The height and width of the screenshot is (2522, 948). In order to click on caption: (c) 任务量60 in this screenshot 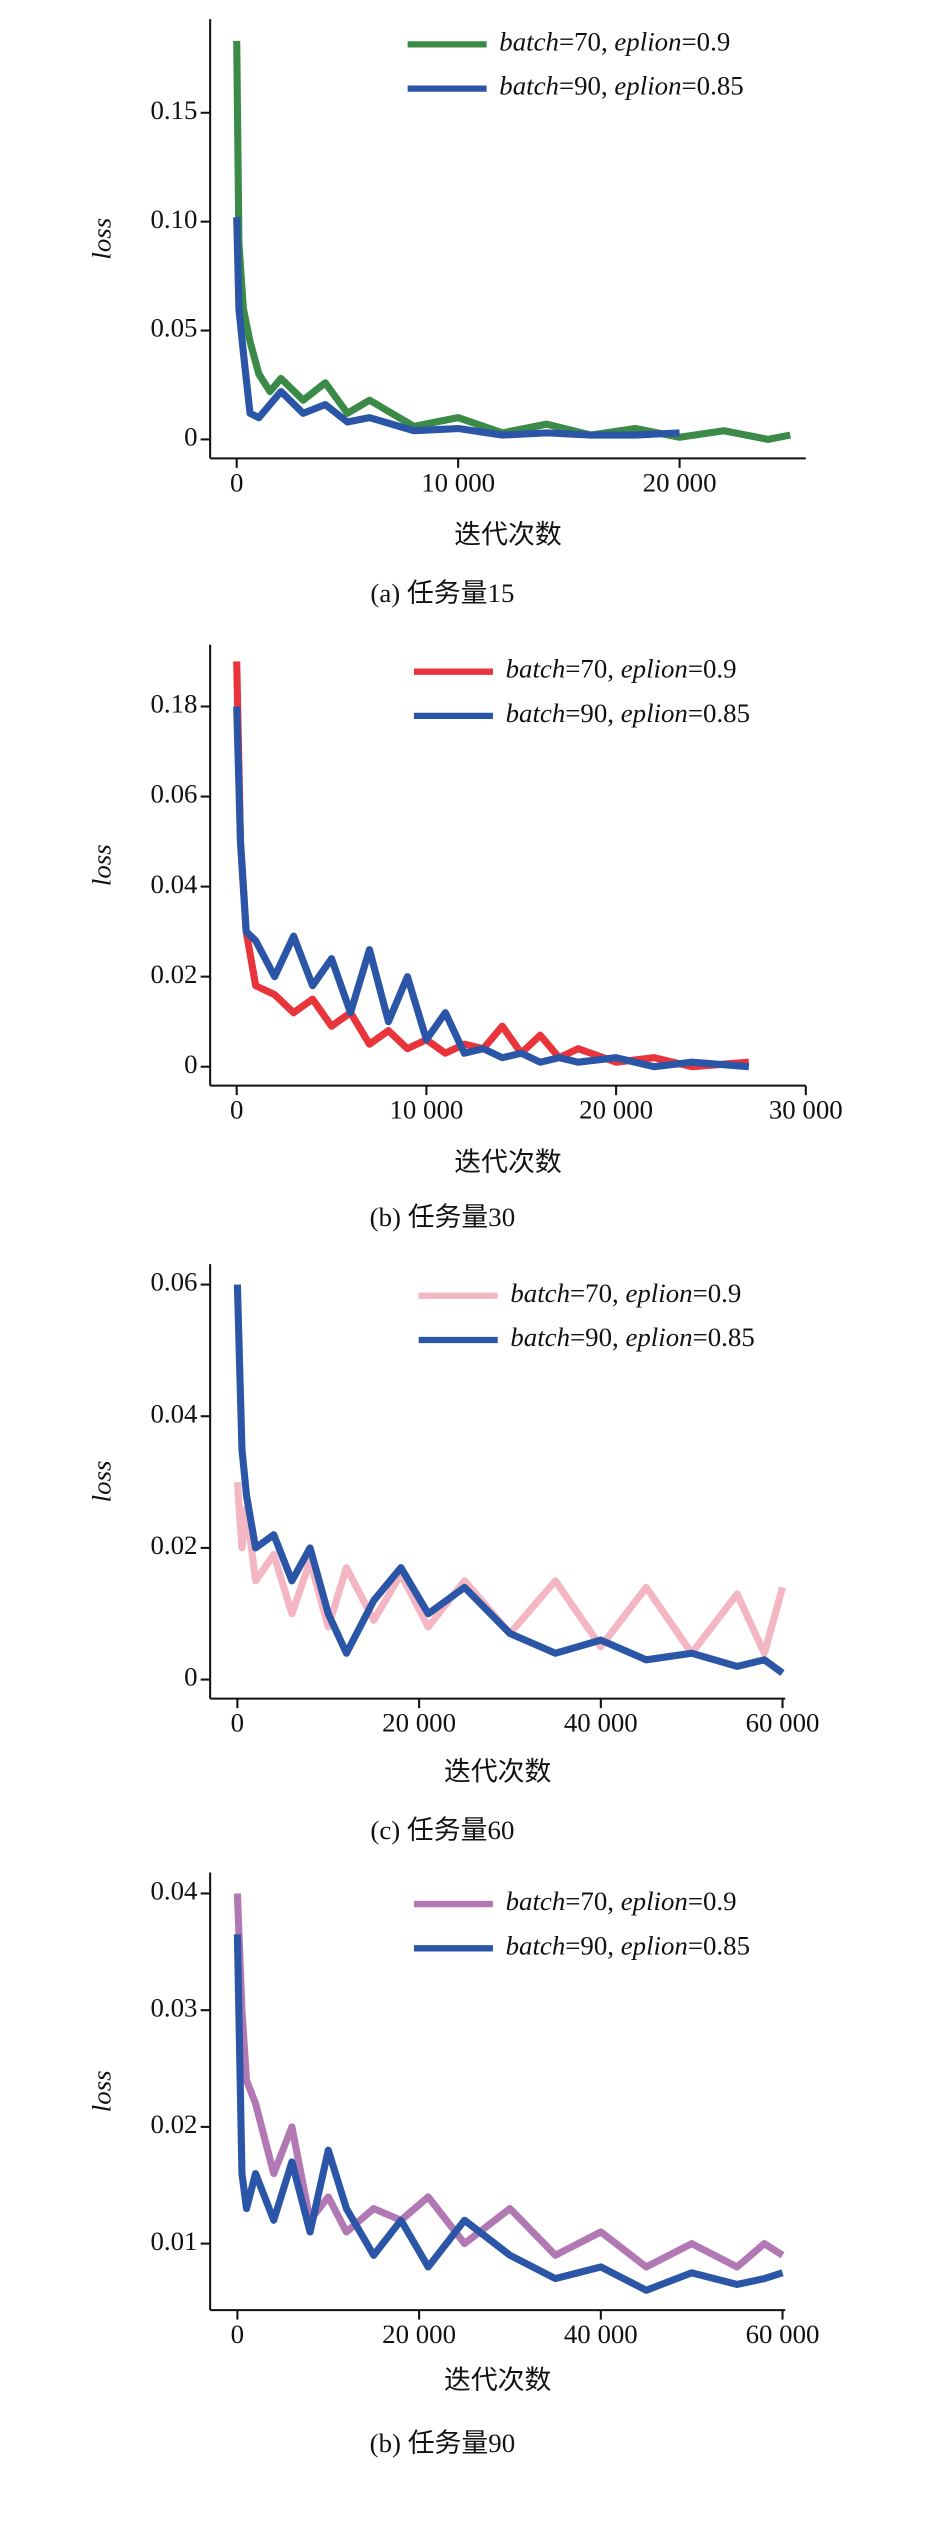, I will do `click(442, 1830)`.